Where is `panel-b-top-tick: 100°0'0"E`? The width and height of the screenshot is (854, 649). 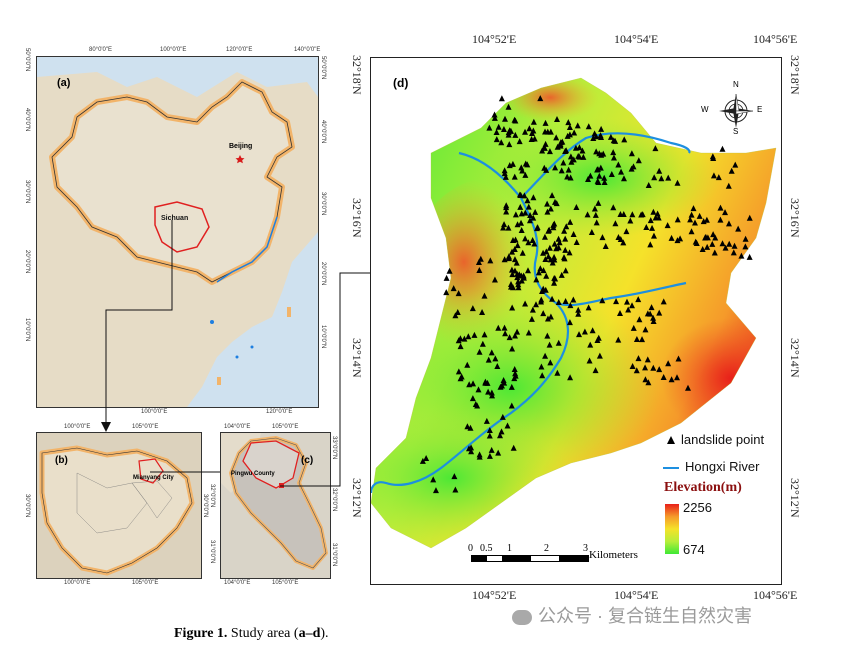 panel-b-top-tick: 100°0'0"E is located at coordinates (77, 427).